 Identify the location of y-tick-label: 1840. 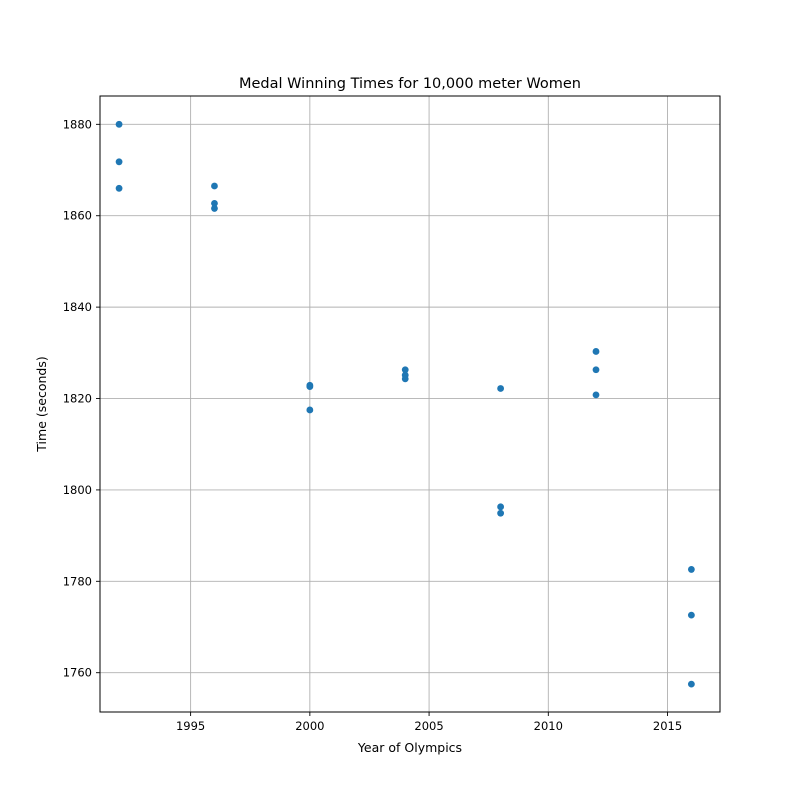
(77, 307).